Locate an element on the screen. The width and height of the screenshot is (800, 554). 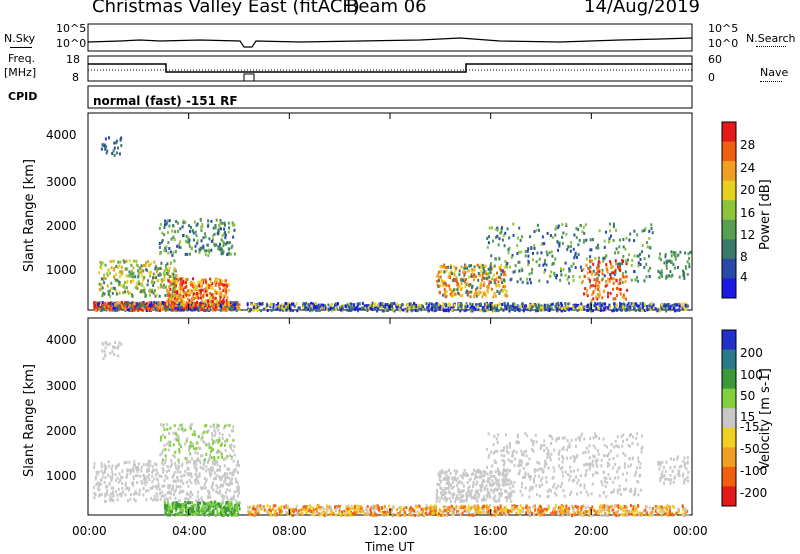
freq-tick-bottom: 8 is located at coordinates (75, 77).